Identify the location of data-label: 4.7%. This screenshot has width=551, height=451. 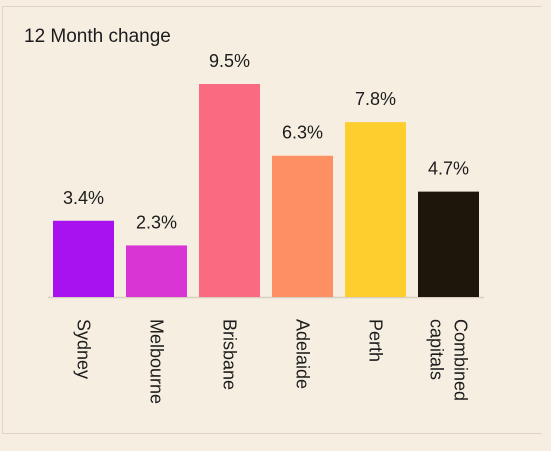
(448, 169).